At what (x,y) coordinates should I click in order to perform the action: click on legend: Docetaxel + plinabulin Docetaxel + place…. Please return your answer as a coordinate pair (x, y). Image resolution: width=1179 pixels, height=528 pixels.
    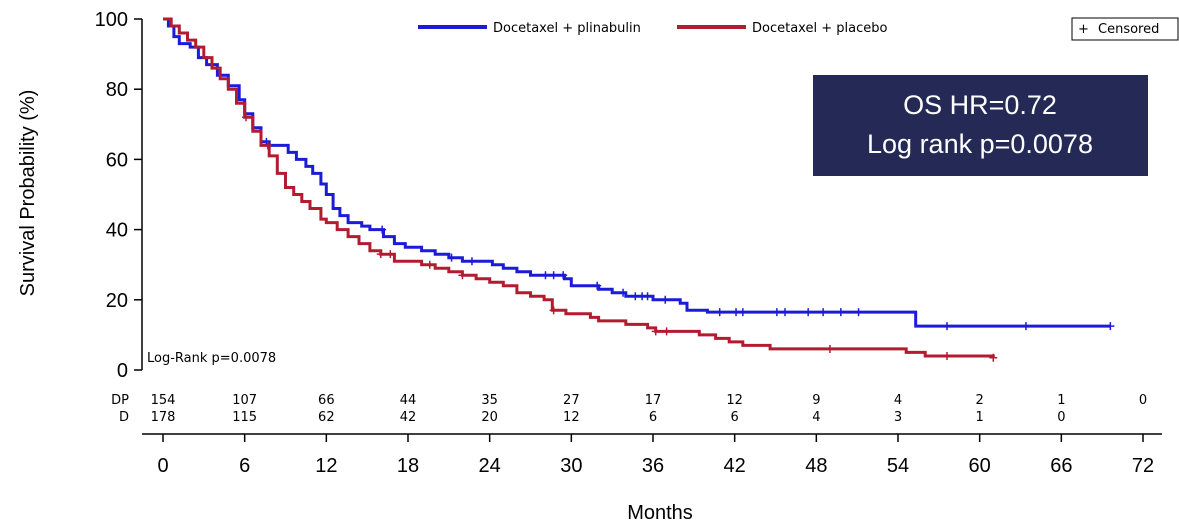
    Looking at the image, I should click on (652, 28).